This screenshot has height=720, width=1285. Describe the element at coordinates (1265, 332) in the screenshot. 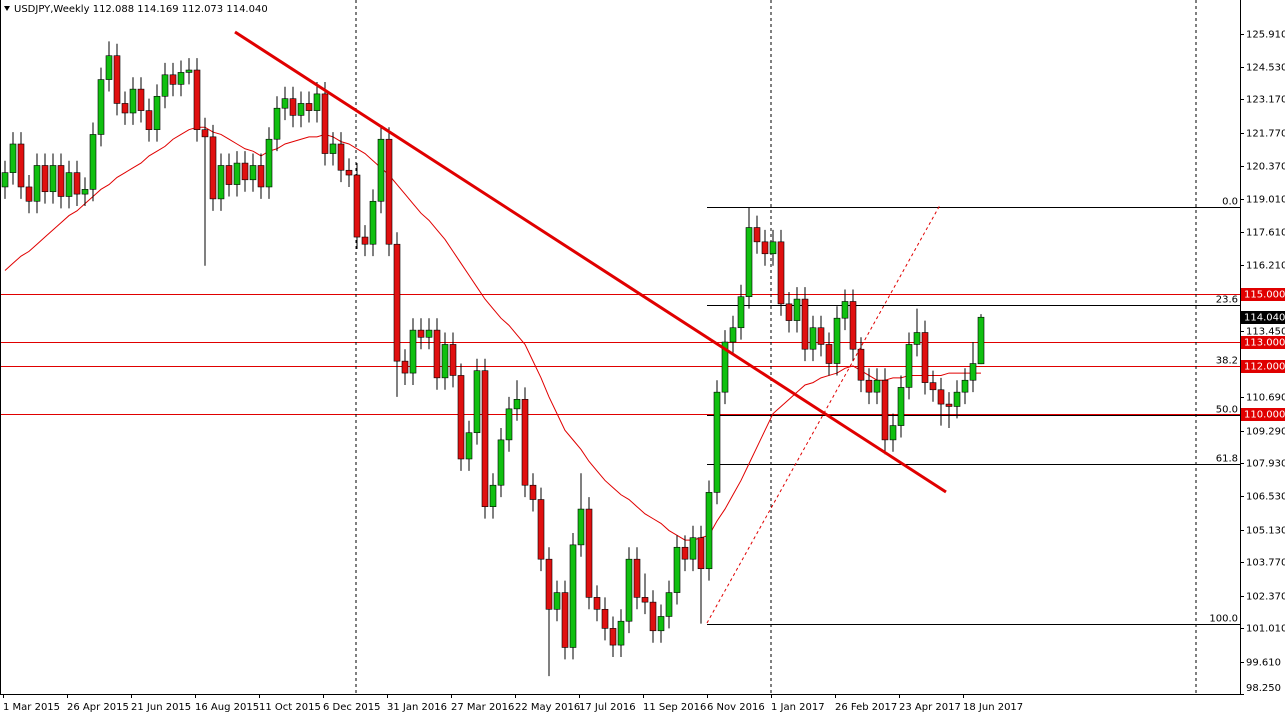

I see `y-tick-label: 113.450` at that location.